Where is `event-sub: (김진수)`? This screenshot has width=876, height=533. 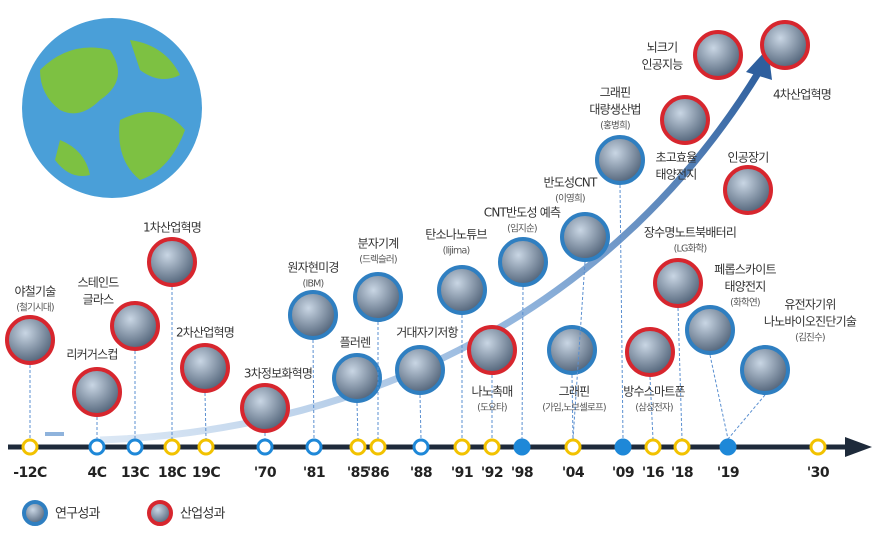
event-sub: (김진수) is located at coordinates (810, 338).